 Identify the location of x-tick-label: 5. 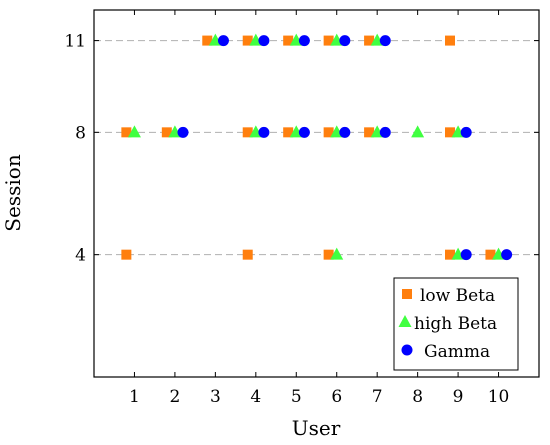
(296, 397).